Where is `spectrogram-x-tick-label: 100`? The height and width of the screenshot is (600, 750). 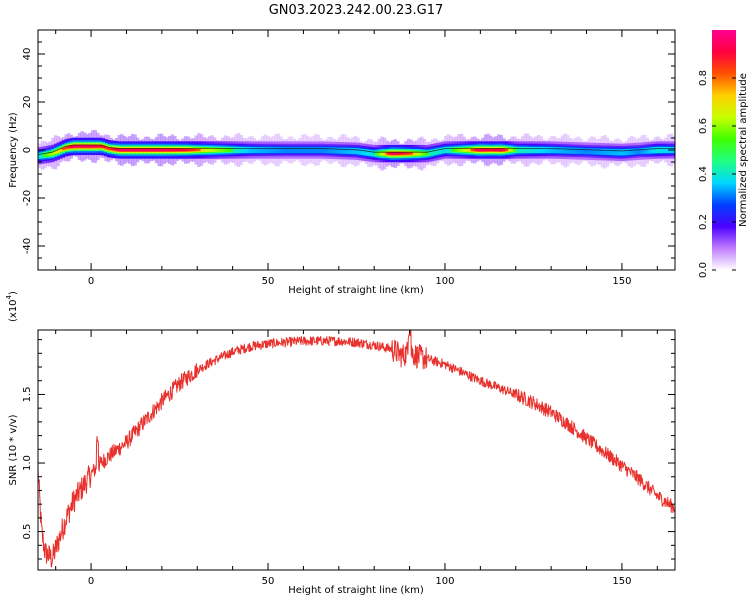 spectrogram-x-tick-label: 100 is located at coordinates (444, 281).